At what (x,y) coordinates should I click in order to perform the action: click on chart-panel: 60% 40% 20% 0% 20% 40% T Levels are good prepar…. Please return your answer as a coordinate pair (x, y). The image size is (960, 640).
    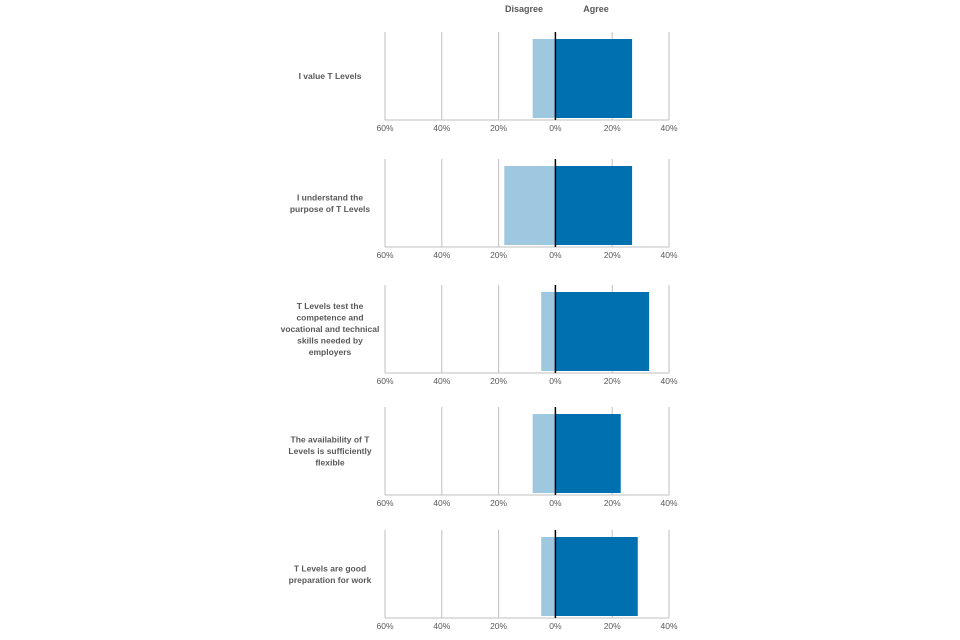
    Looking at the image, I should click on (483, 580).